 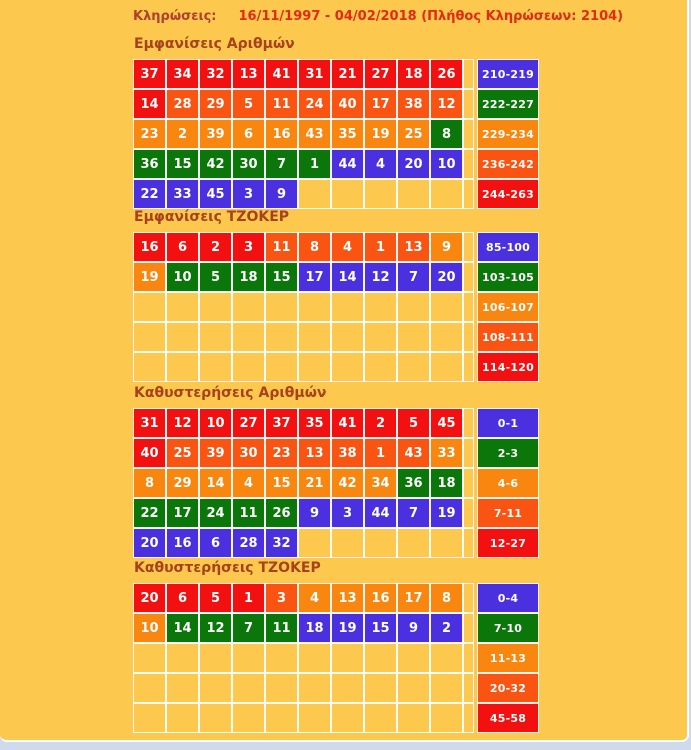 I want to click on number-cell: 44, so click(x=347, y=164).